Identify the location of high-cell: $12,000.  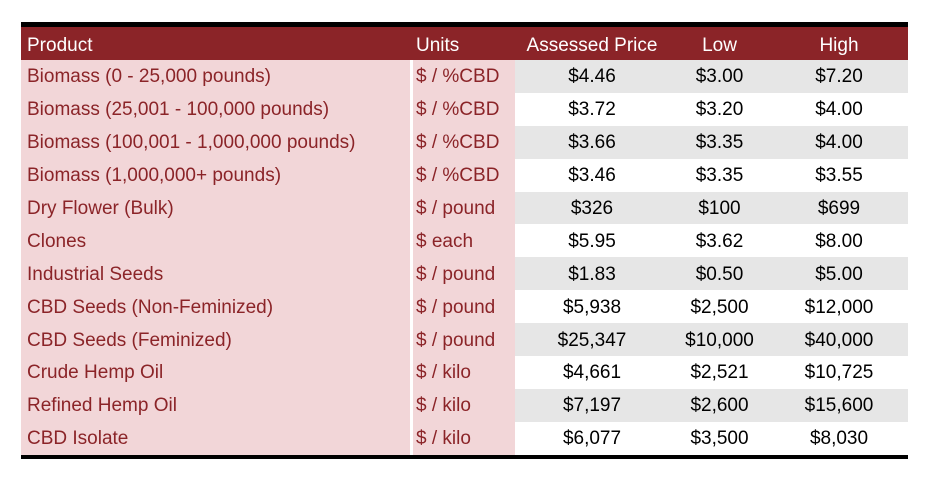
(839, 307).